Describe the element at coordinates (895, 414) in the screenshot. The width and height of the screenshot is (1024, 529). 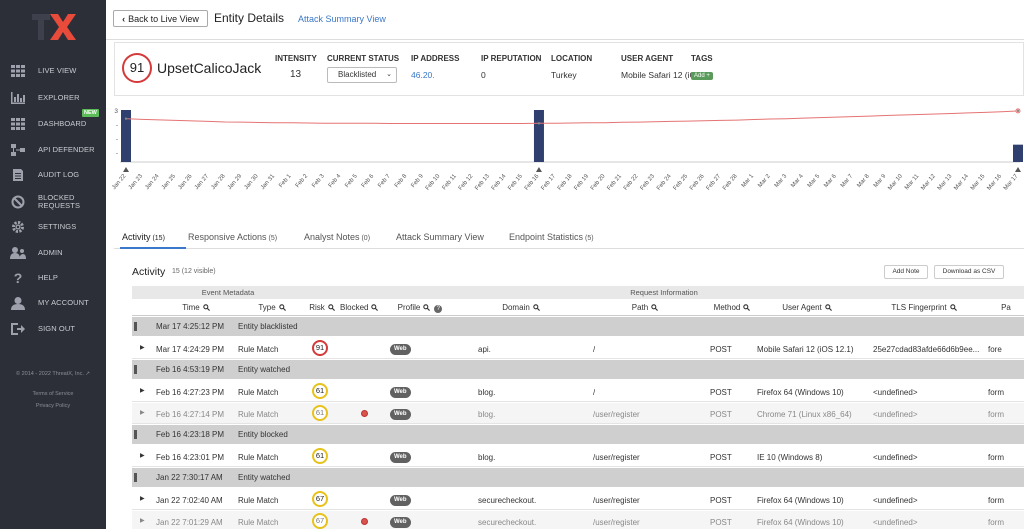
I see `row-tls-fingerprint: <undefined>` at that location.